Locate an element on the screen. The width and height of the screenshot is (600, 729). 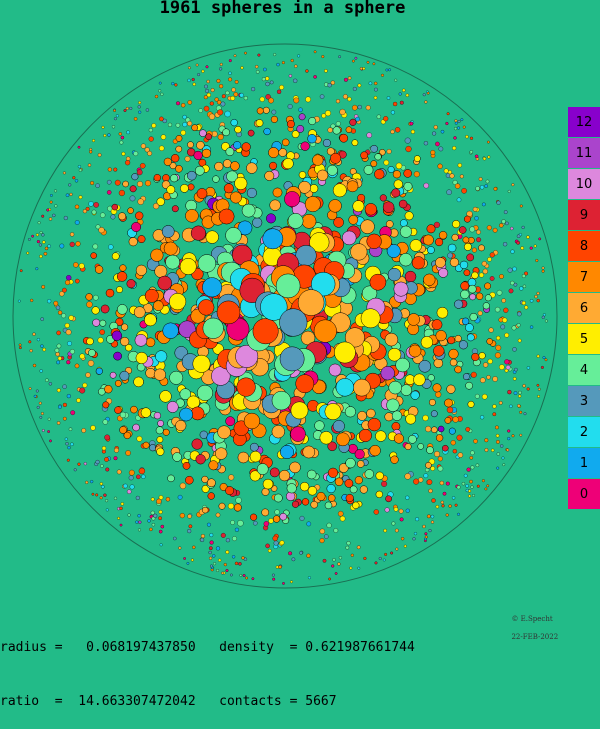
legend-item-1: 1 is located at coordinates (584, 462).